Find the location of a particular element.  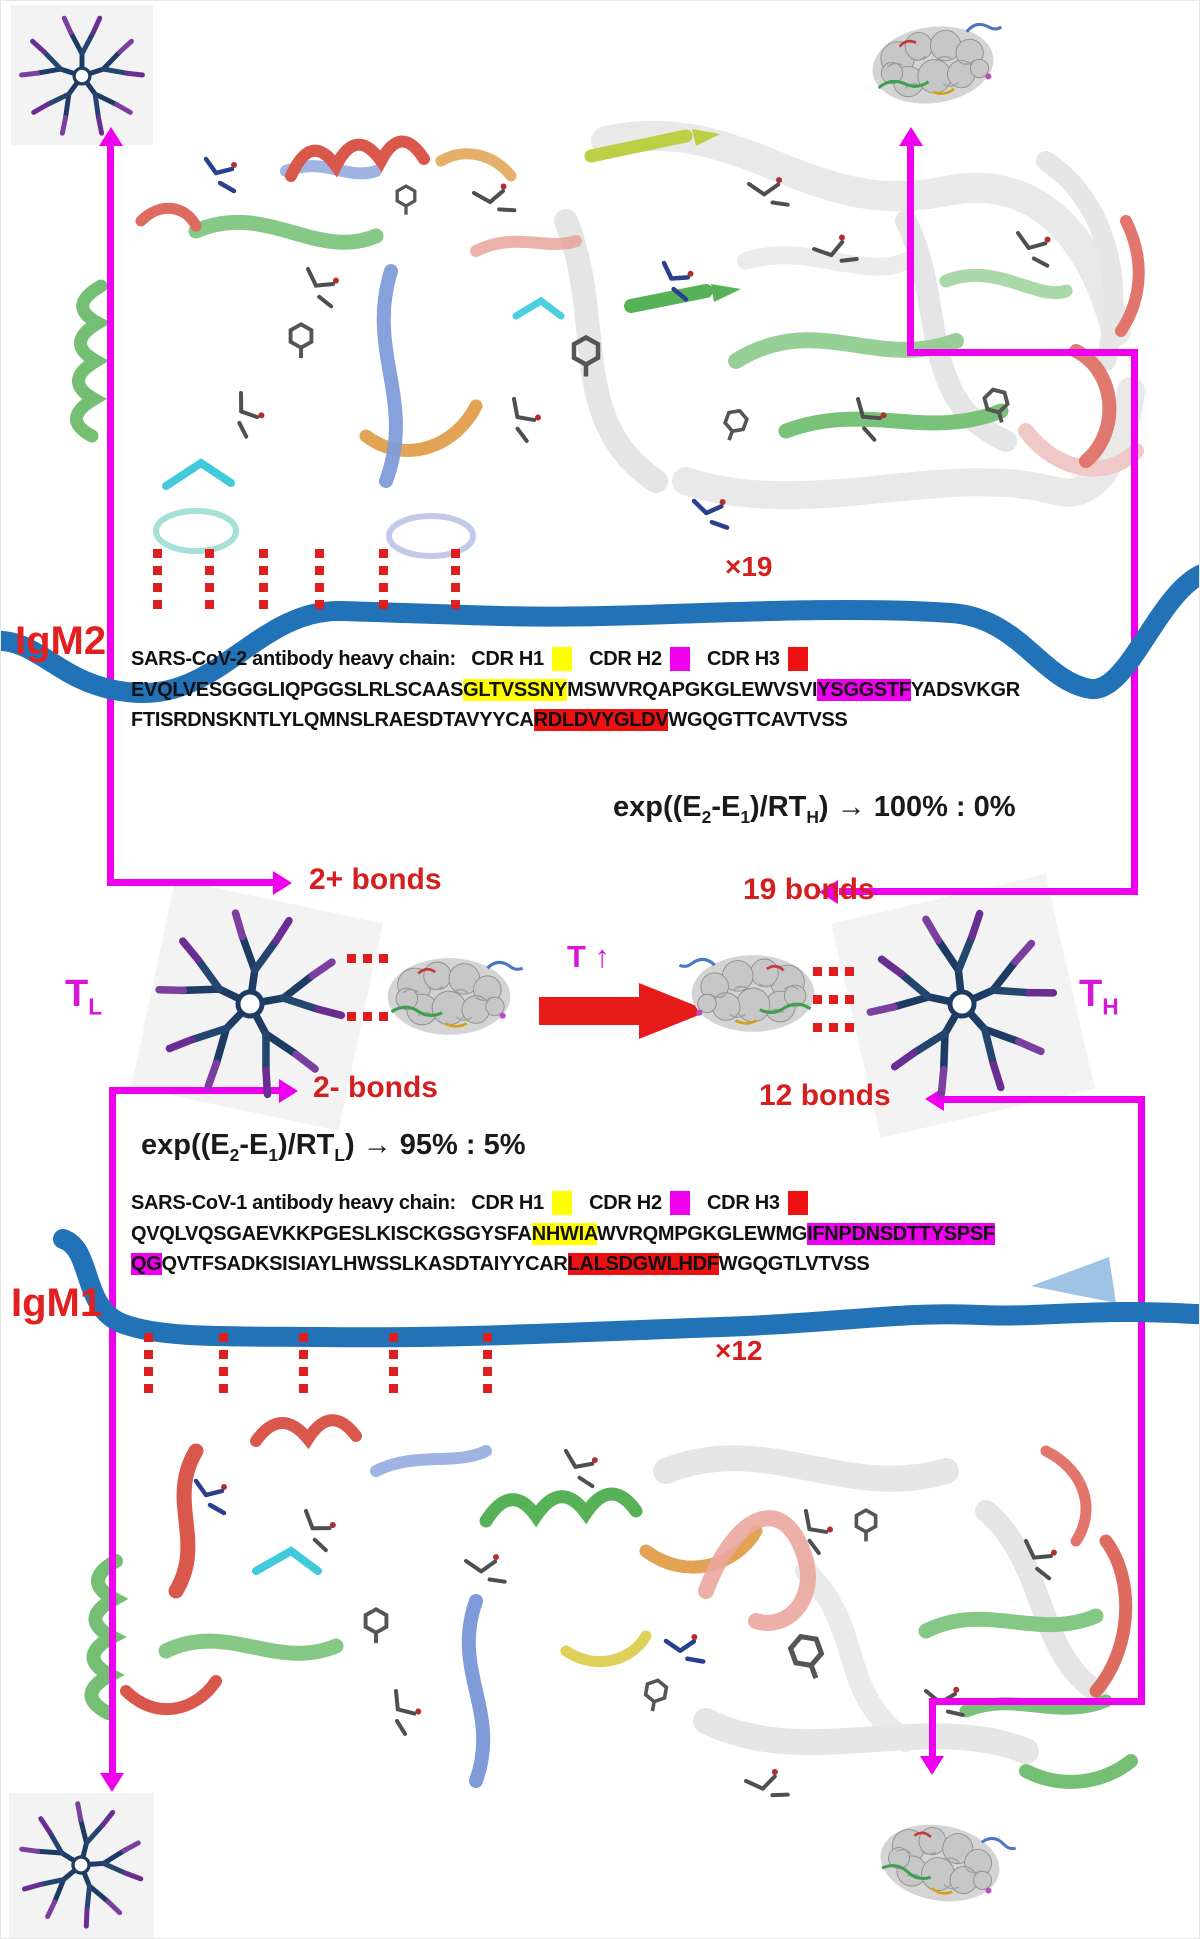

cdr-h2-segment: QG is located at coordinates (146, 1264).